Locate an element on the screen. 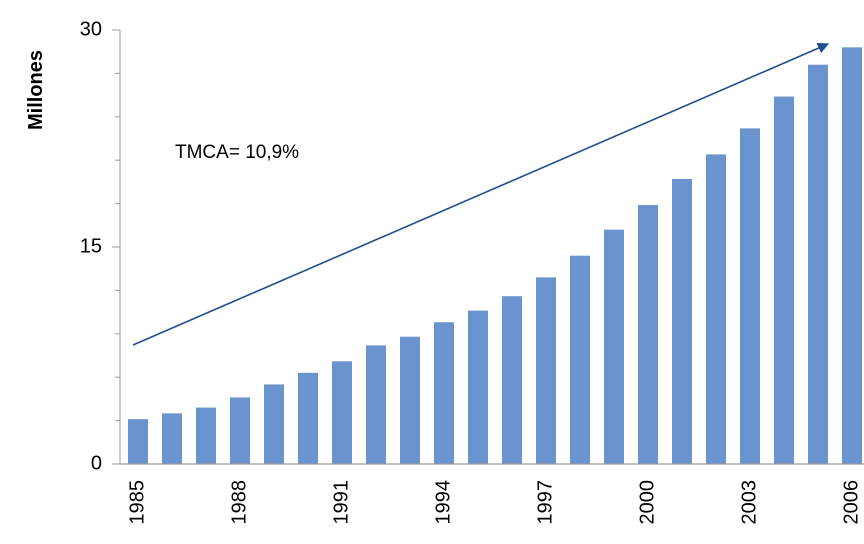 This screenshot has width=864, height=544. y-tick-label: 30 is located at coordinates (91, 29).